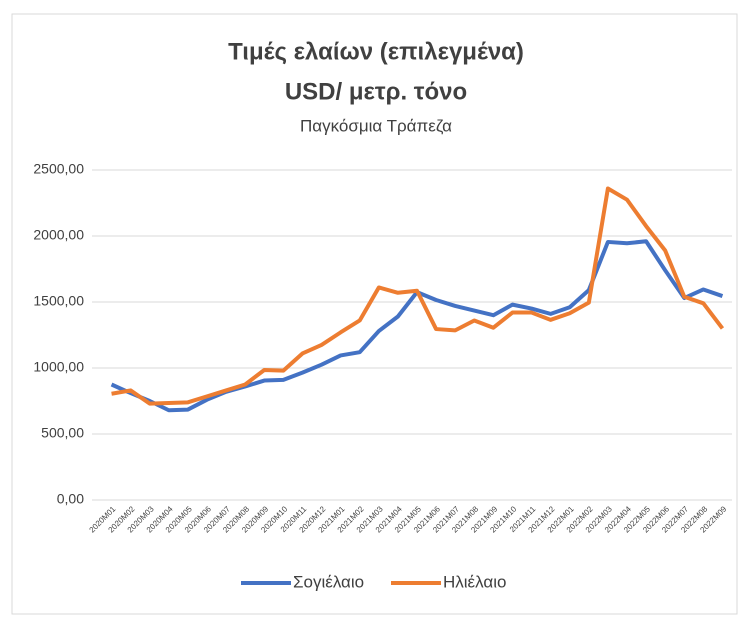 Image resolution: width=751 pixels, height=617 pixels. I want to click on chart-title: USD/ μετρ. τόνο, so click(376, 91).